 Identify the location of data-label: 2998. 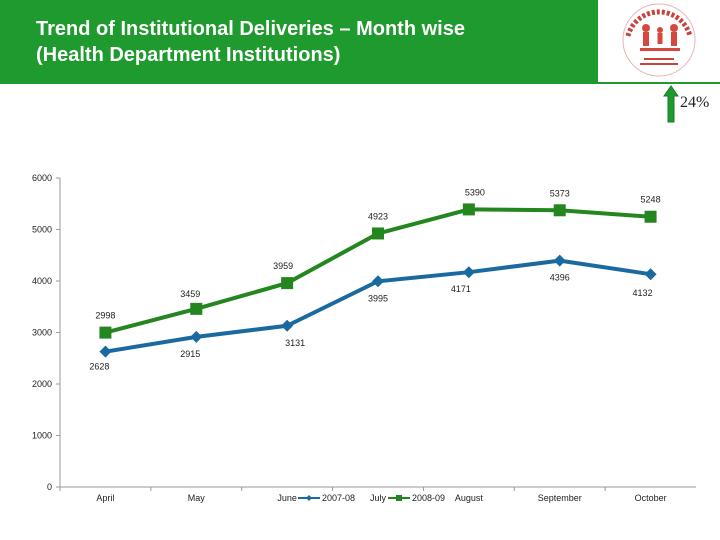
(105, 316).